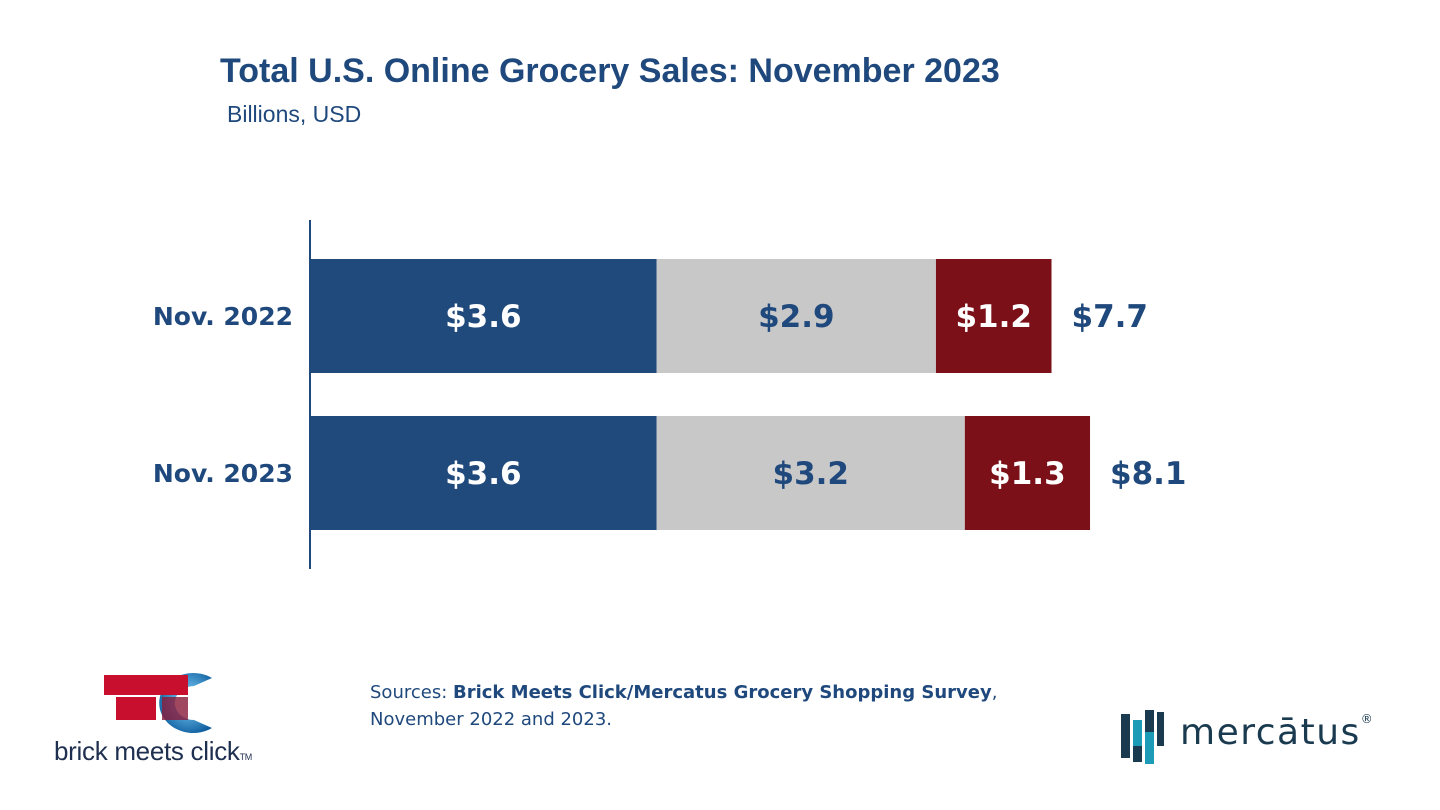  Describe the element at coordinates (1110, 317) in the screenshot. I see `total-value-label: $7.7` at that location.